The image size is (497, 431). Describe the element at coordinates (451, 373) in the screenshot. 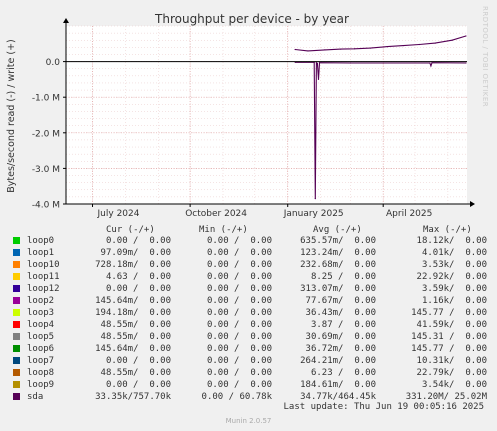

I see `legend-max-value: 22.79k/ 0.00` at that location.